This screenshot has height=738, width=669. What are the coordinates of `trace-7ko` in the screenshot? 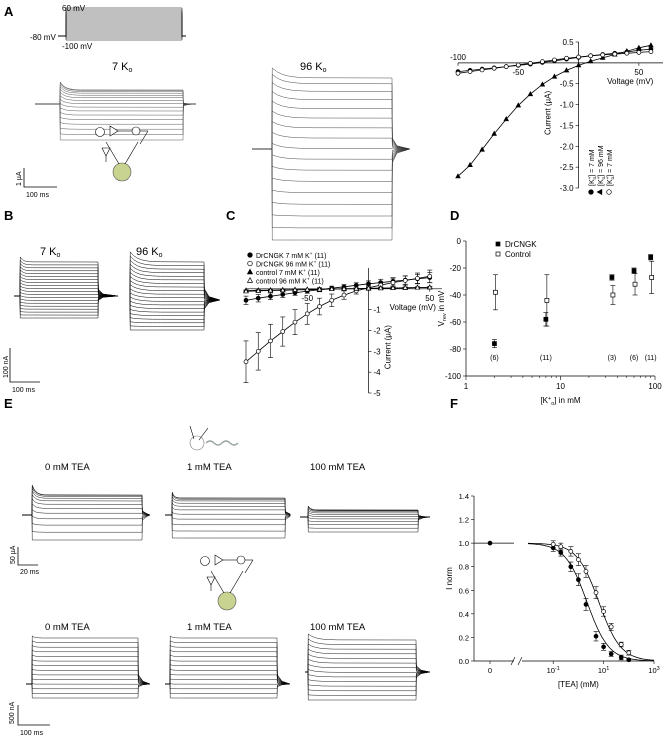 It's located at (116, 111).